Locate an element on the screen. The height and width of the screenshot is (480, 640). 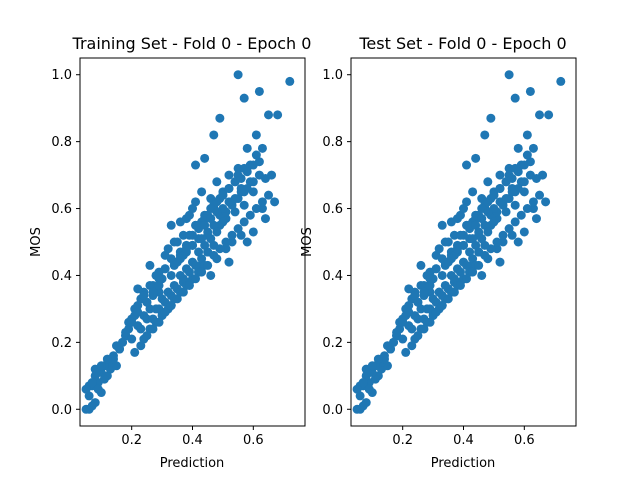
y-tick-label: 0.4 is located at coordinates (332, 276).